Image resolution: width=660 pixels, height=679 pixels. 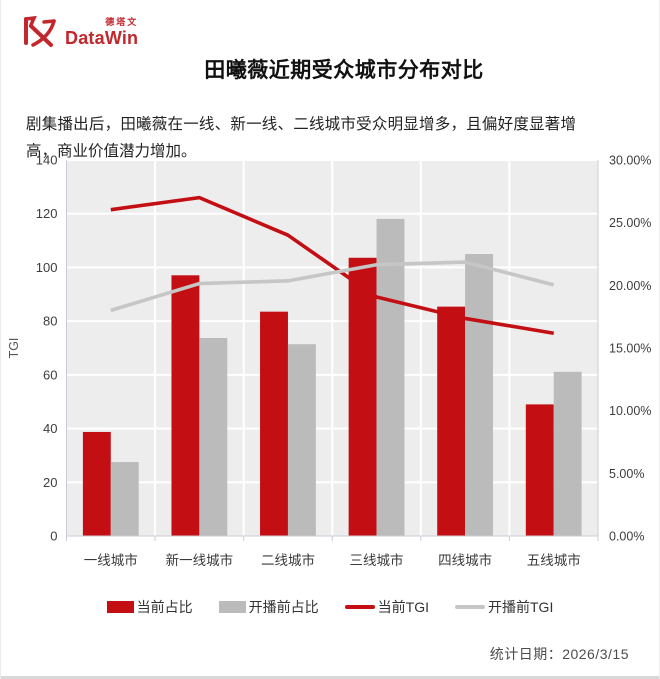 I want to click on x-axis-label-一线城市: 一线城市, so click(x=111, y=560).